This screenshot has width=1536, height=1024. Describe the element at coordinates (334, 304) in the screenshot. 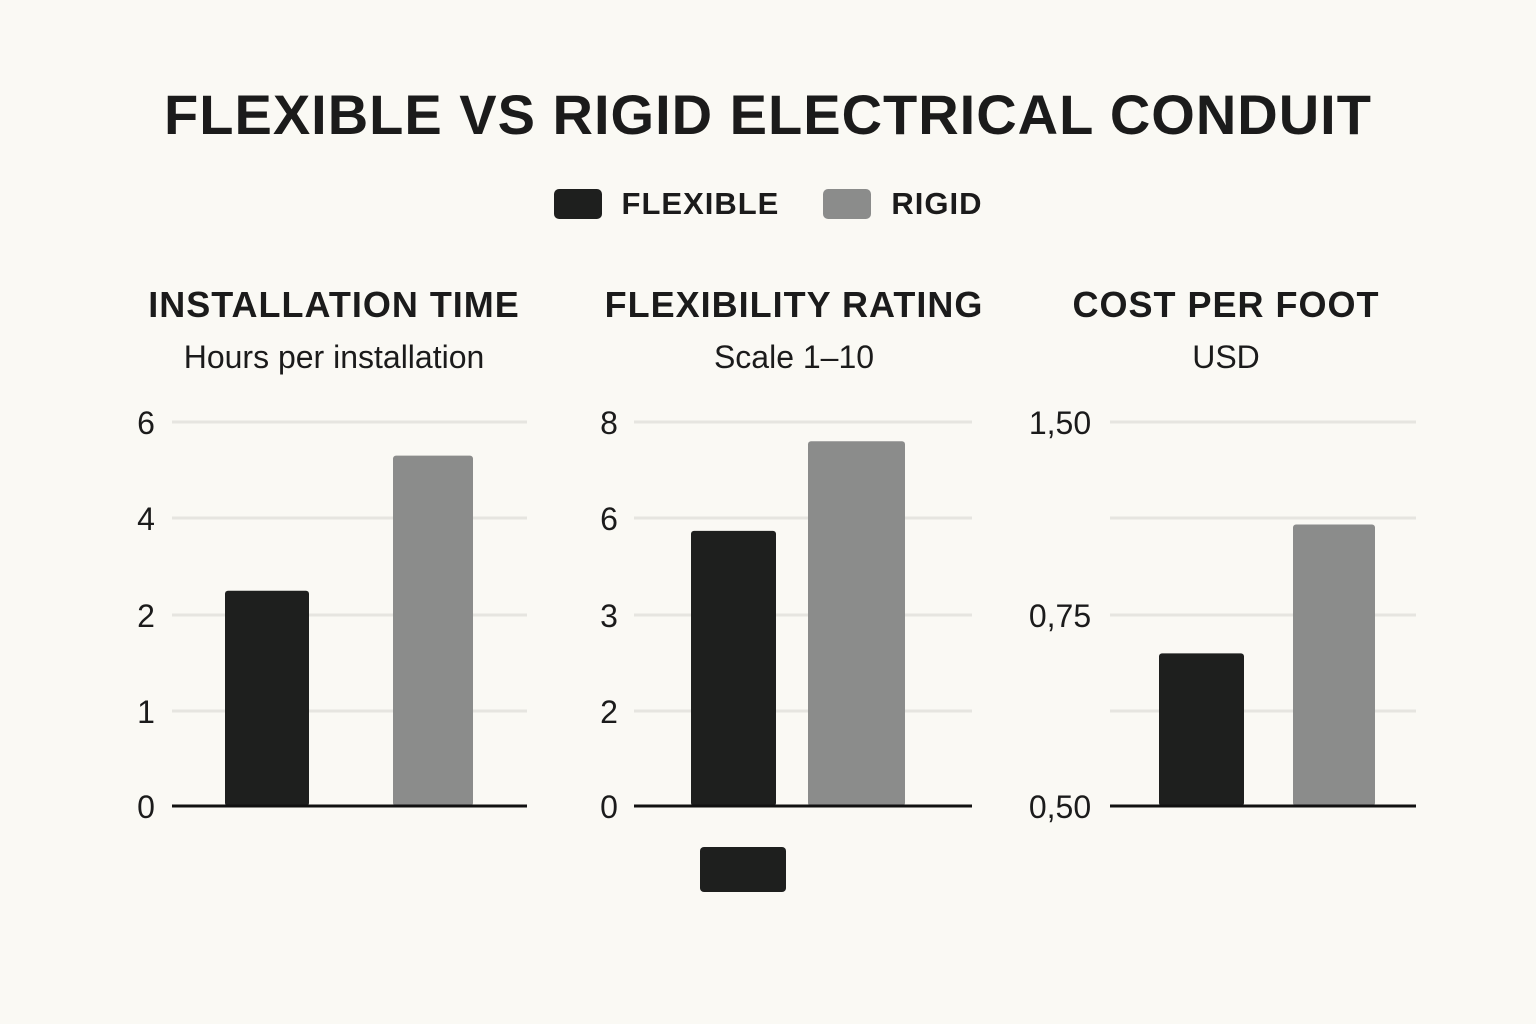

I see `installation-time-title: INSTALLATION TIME` at that location.